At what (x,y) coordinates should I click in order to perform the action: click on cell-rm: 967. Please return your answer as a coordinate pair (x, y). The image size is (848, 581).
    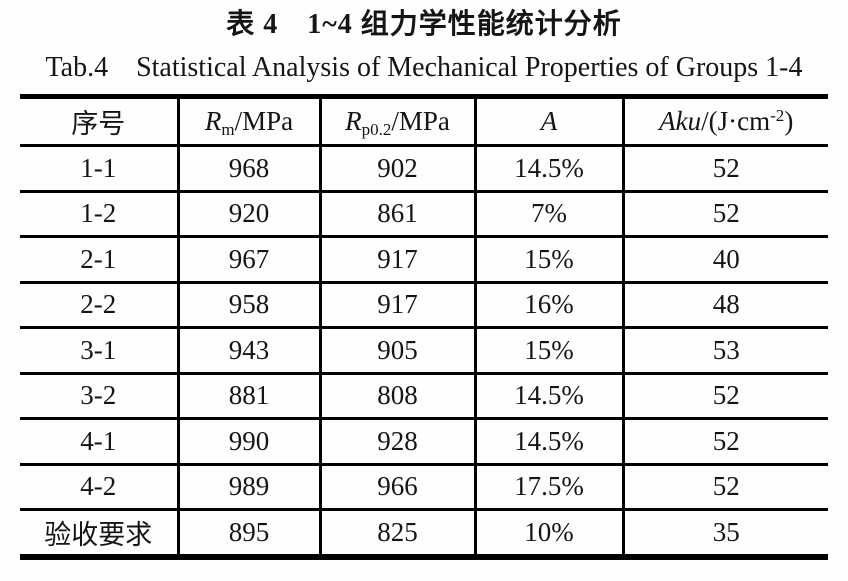
    Looking at the image, I should click on (248, 260).